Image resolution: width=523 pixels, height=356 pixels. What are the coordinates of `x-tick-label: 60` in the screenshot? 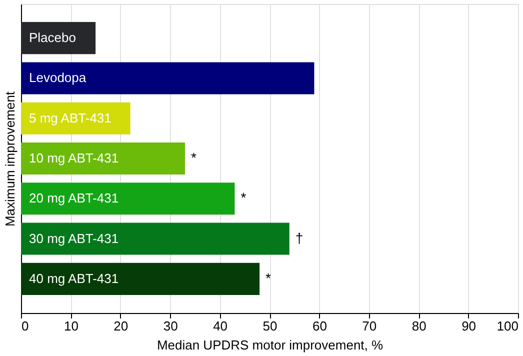 It's located at (319, 326).